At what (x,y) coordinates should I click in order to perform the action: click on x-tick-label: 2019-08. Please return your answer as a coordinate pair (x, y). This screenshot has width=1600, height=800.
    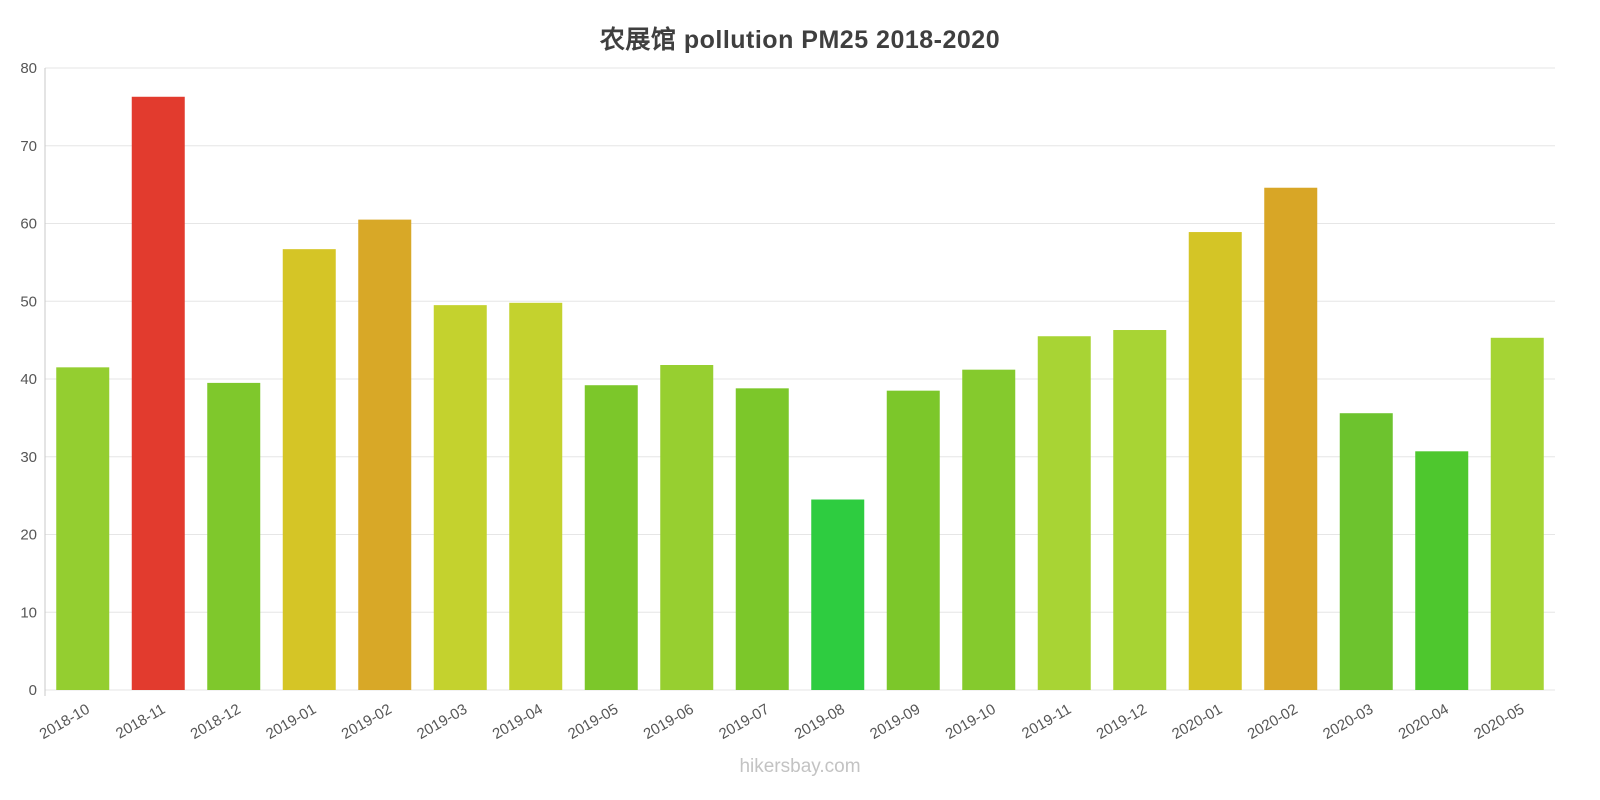
    Looking at the image, I should click on (820, 722).